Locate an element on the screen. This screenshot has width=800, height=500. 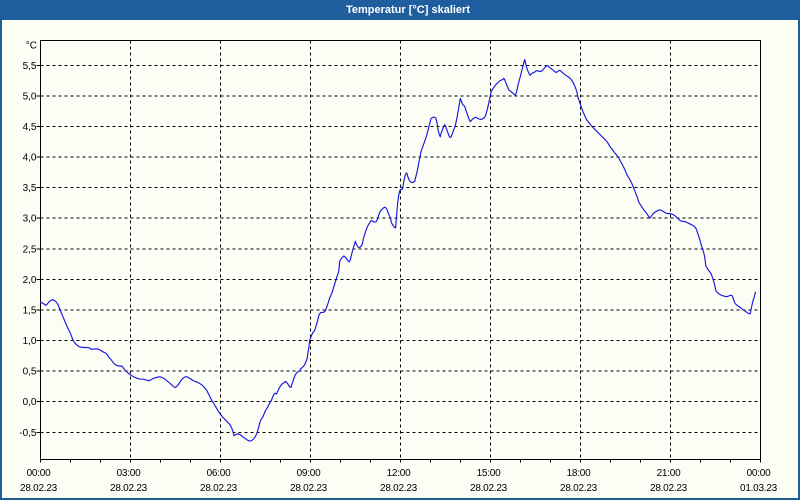
svg-text: 15:00 is located at coordinates (489, 473).